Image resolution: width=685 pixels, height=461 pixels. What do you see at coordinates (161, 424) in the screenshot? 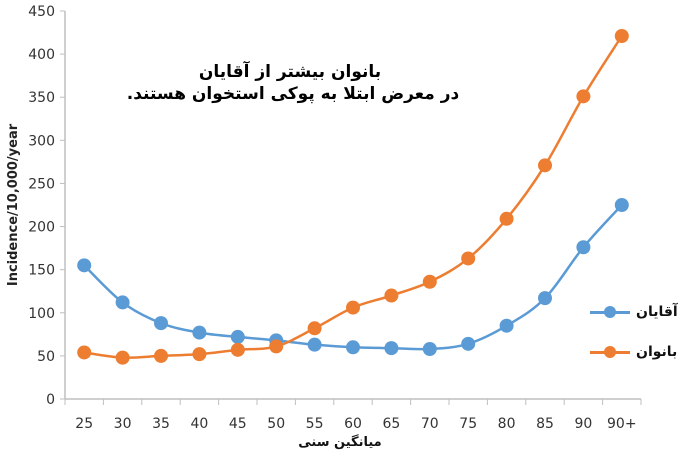
I see `x-tick-label: 35` at bounding box center [161, 424].